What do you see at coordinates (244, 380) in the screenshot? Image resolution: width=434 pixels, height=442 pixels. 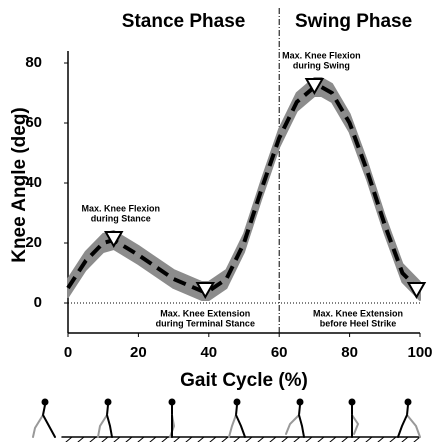 I see `x-axis-label: Gait Cycle (%)` at bounding box center [244, 380].